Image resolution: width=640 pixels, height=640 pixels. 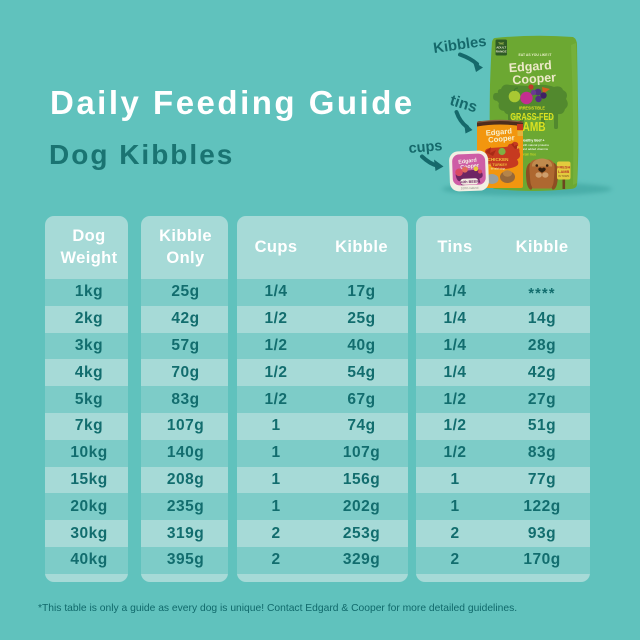 What do you see at coordinates (499, 159) in the screenshot?
I see `svg-text: CHICKEN` at bounding box center [499, 159].